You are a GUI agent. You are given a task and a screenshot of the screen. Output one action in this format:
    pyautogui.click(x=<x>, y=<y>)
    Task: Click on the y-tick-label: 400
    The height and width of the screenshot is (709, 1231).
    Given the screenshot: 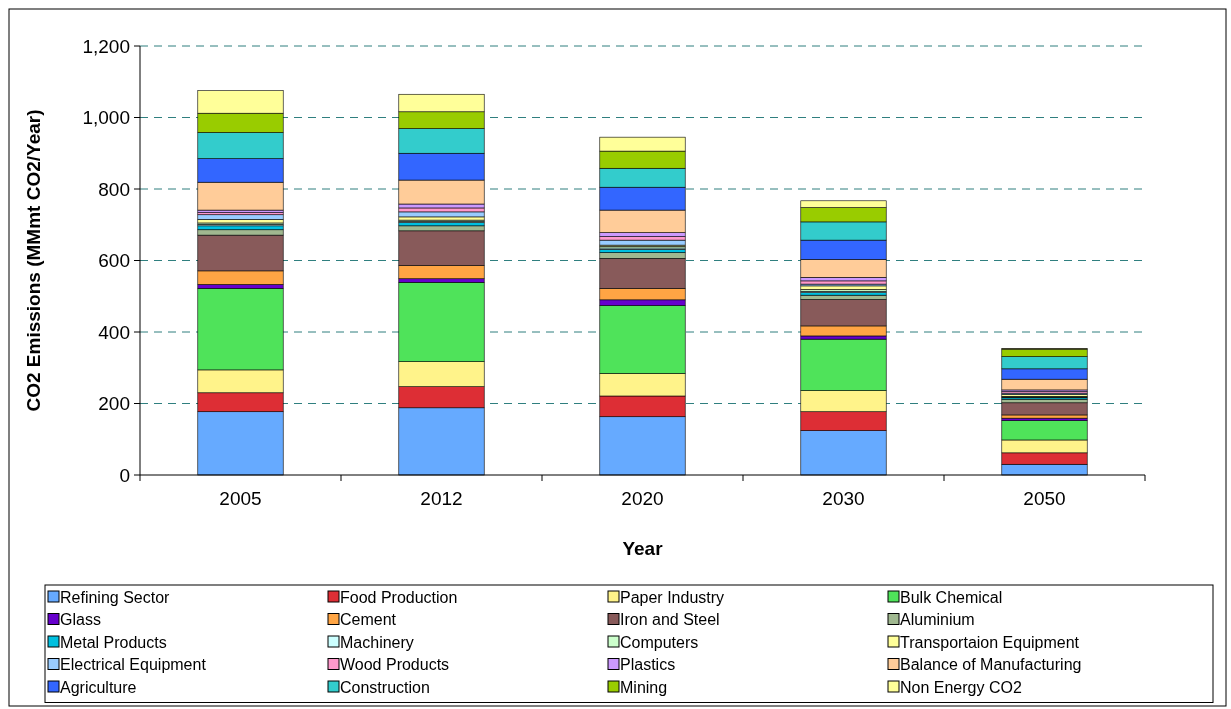 What is the action you would take?
    pyautogui.click(x=114, y=332)
    